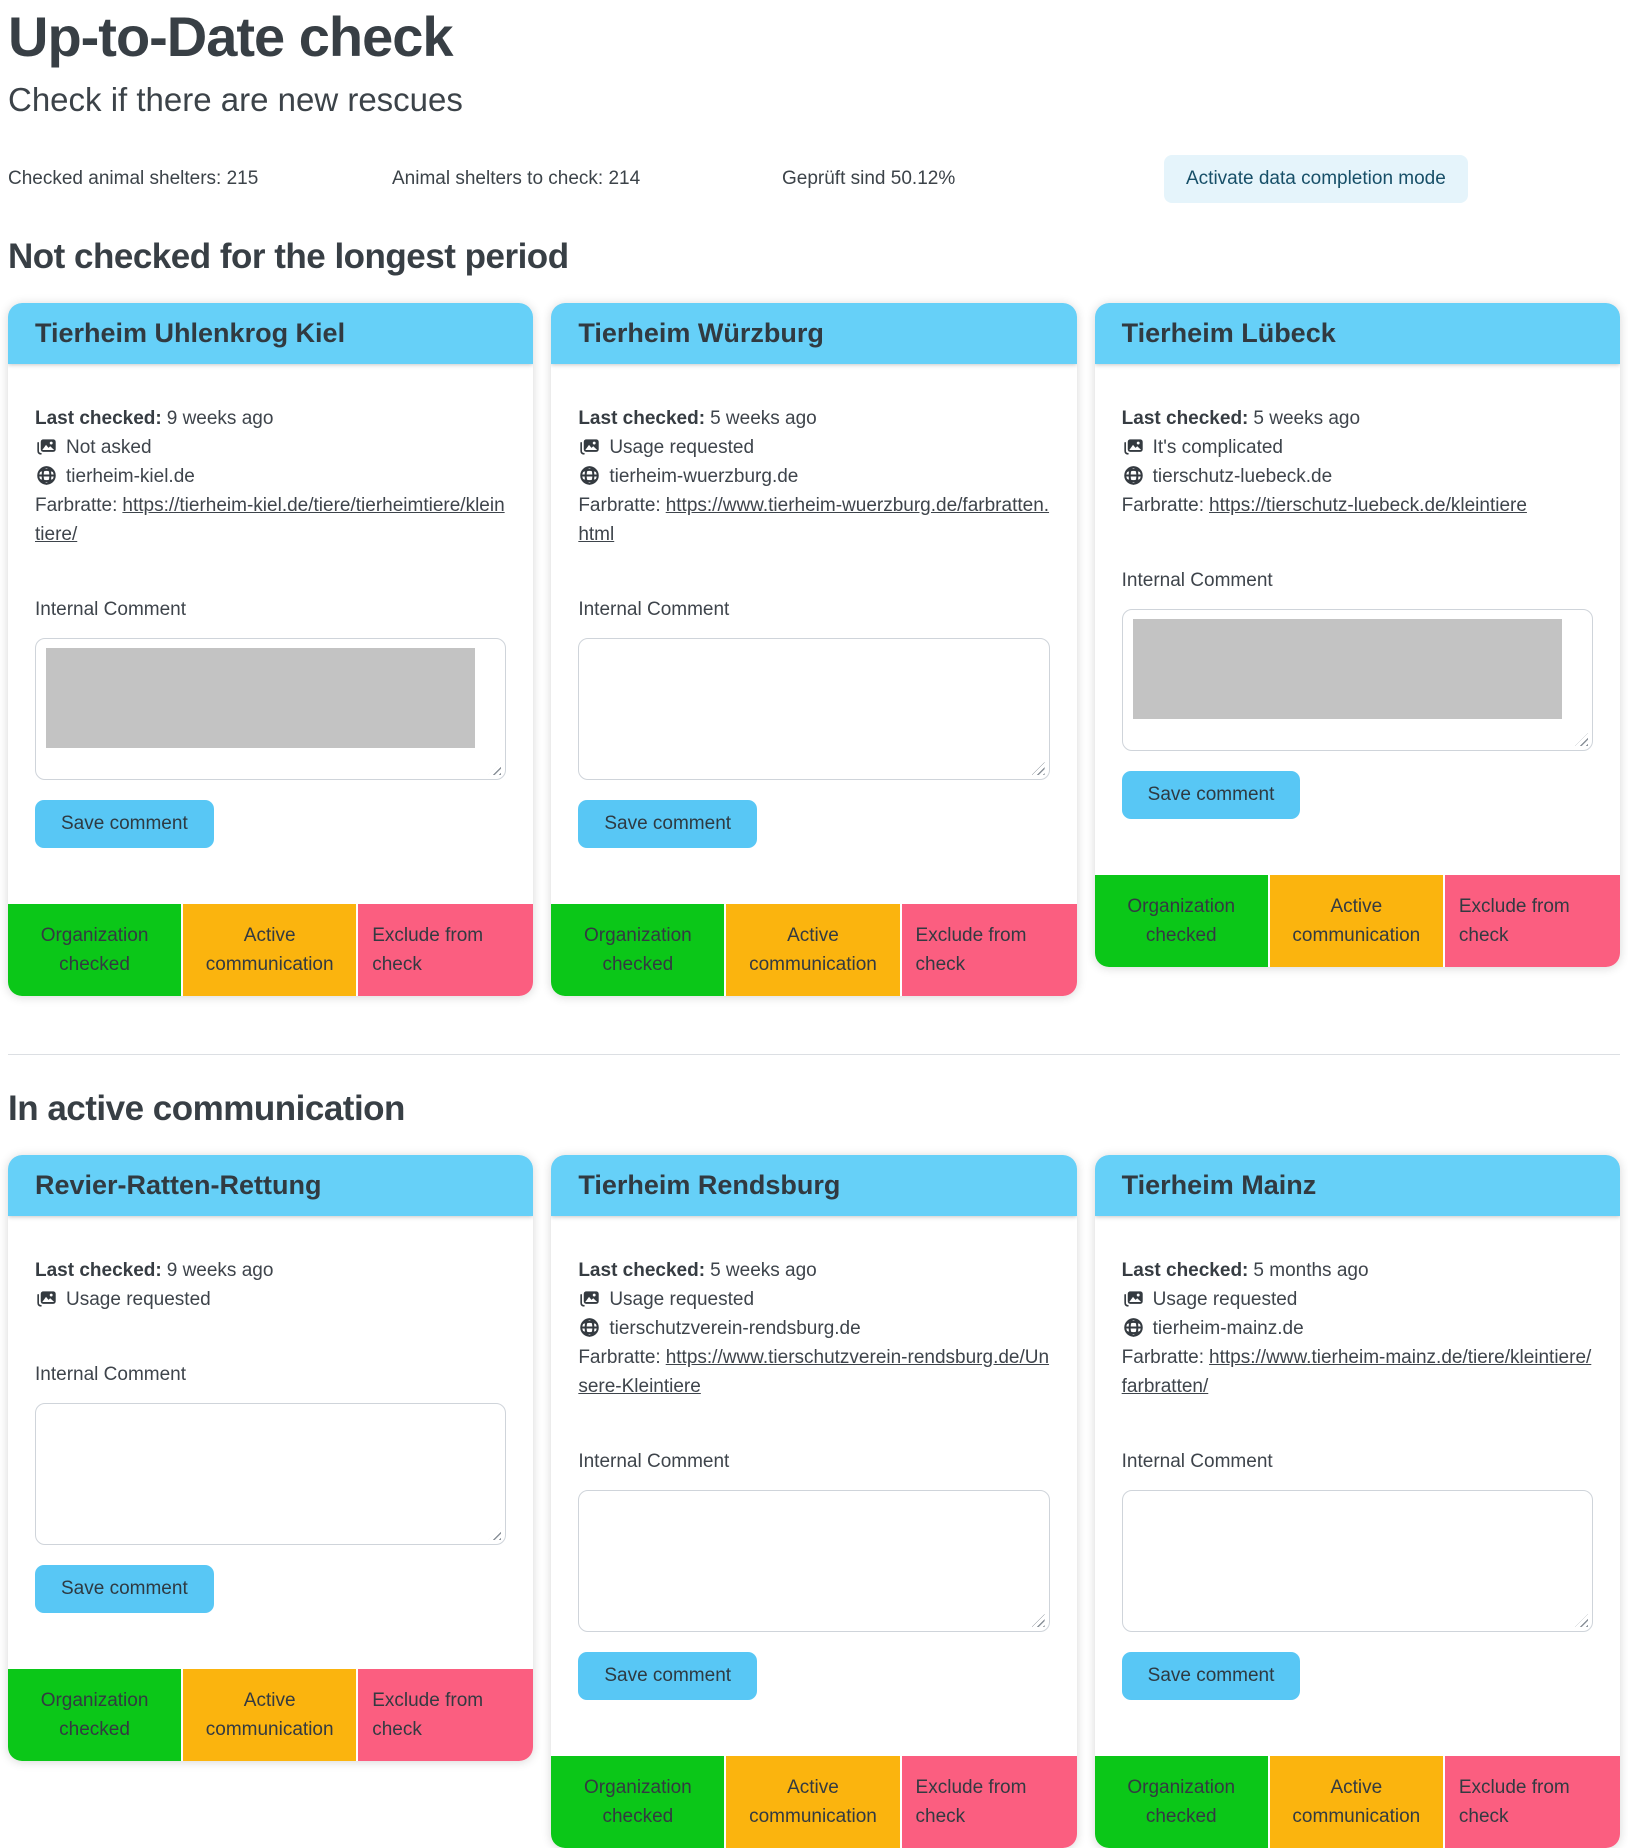 The height and width of the screenshot is (1848, 1628). What do you see at coordinates (1357, 476) in the screenshot?
I see `website-line: tierschutz-luebeck.de` at bounding box center [1357, 476].